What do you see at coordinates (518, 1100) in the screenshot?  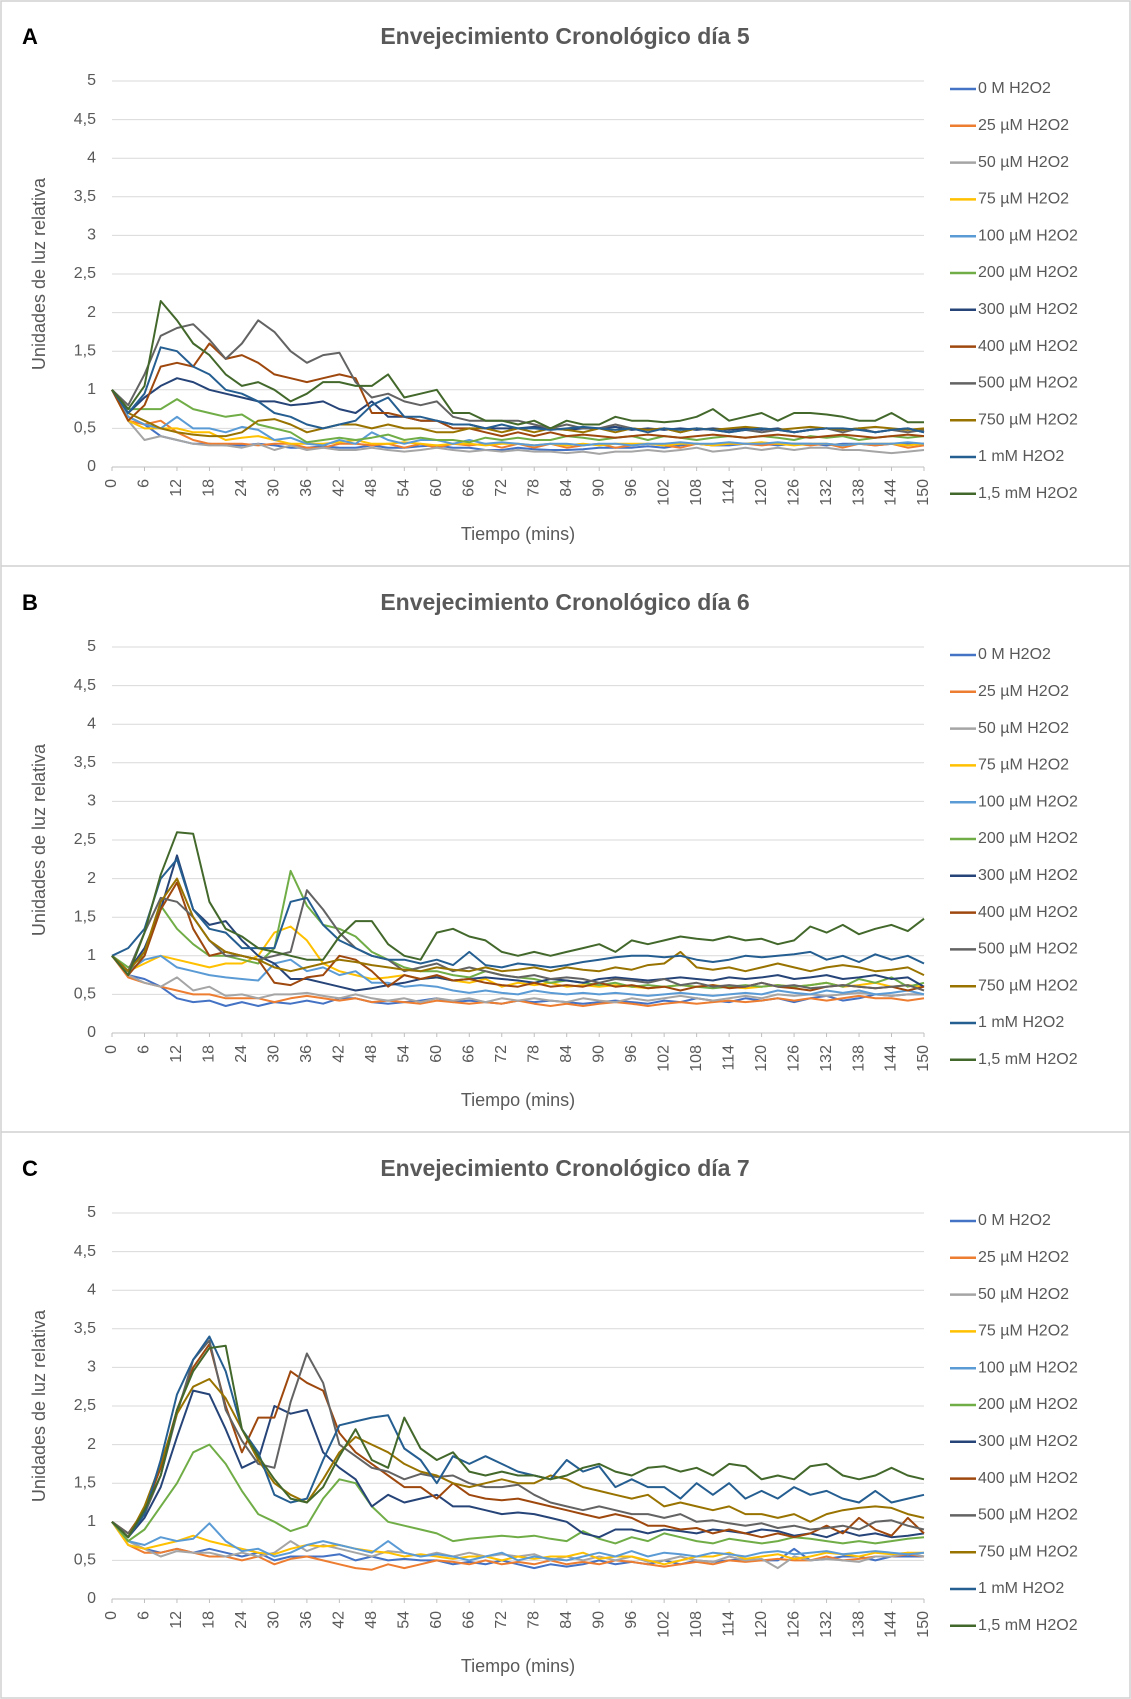 I see `x-axis-title: Tiempo (mins)` at bounding box center [518, 1100].